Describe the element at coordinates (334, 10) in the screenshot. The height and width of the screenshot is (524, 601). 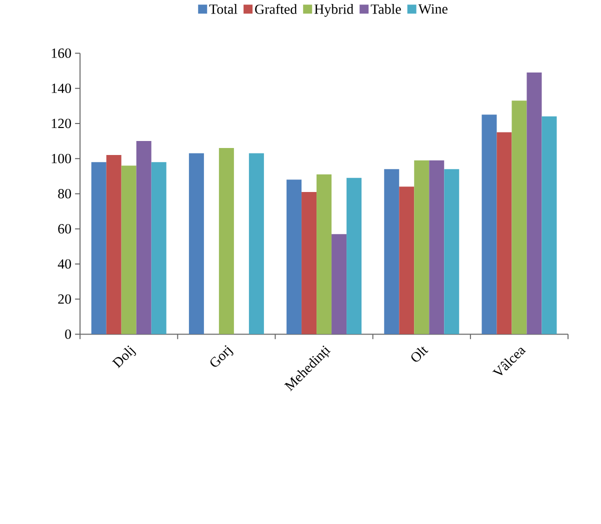
I see `legend-label: Hybrid` at that location.